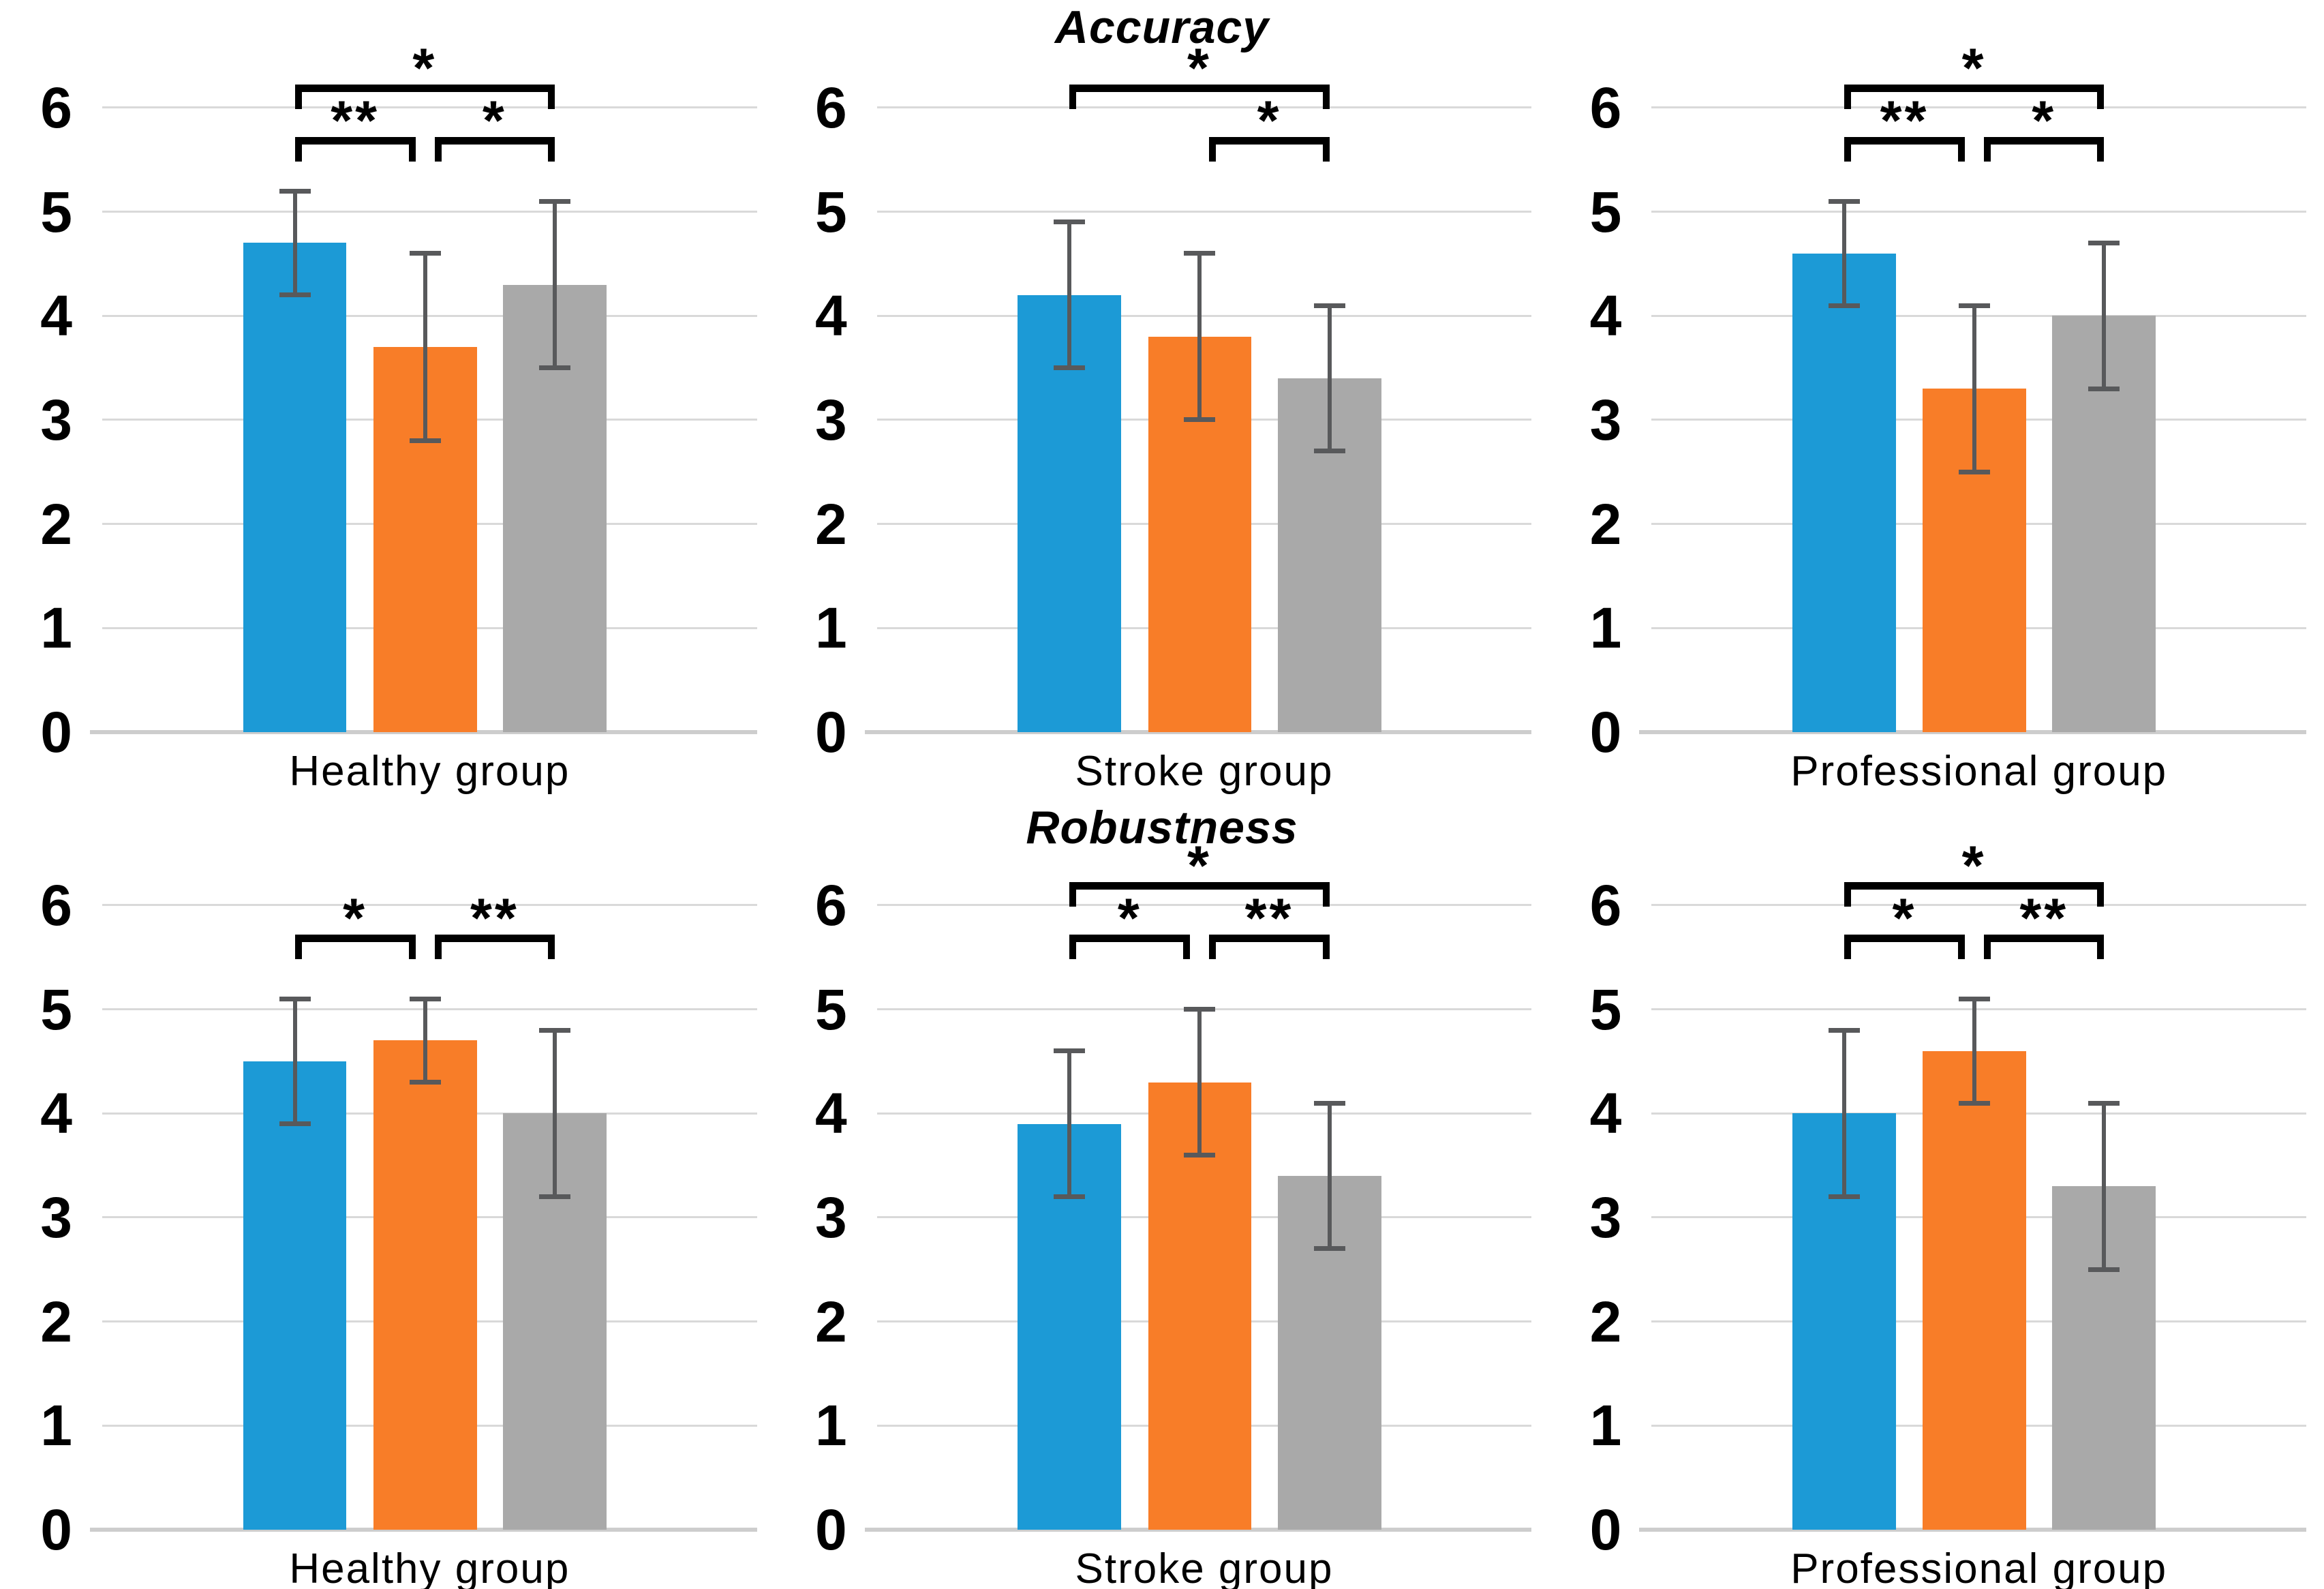 The height and width of the screenshot is (1589, 2324). What do you see at coordinates (56, 1530) in the screenshot?
I see `y-tick-label: 0` at bounding box center [56, 1530].